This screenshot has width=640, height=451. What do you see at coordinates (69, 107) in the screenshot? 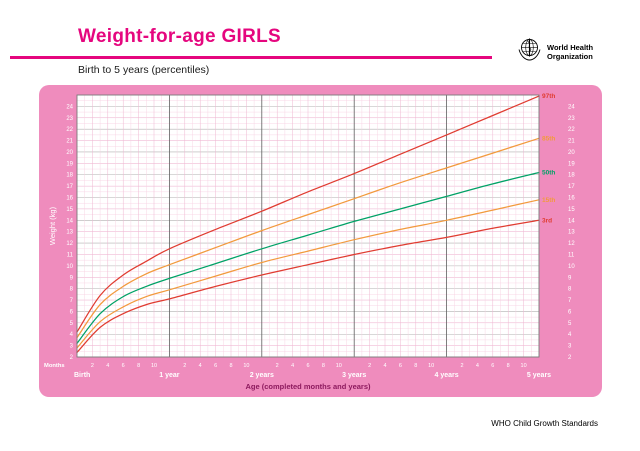
I see `svg-text: 24` at bounding box center [69, 107].